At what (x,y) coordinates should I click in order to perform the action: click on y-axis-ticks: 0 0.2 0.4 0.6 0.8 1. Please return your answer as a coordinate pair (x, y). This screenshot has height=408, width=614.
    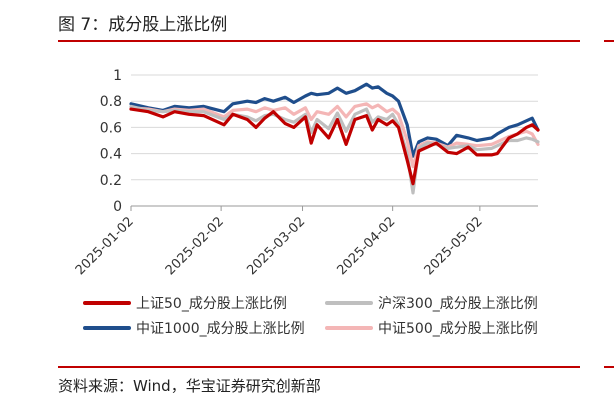
    Looking at the image, I should click on (111, 141).